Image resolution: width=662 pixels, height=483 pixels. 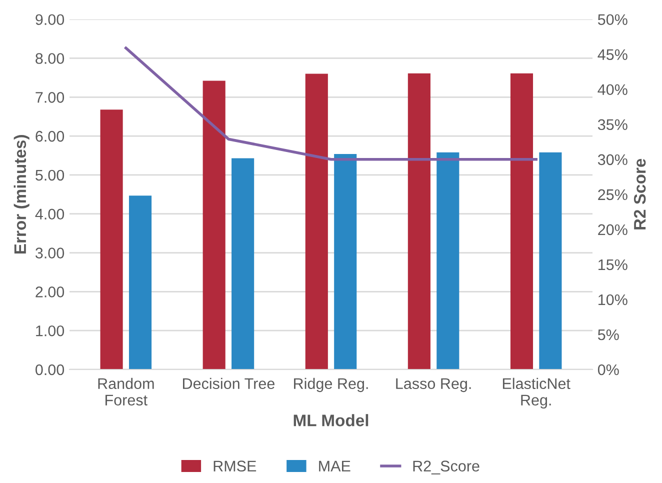 What do you see at coordinates (613, 54) in the screenshot?
I see `y2-tick-label: 45%` at bounding box center [613, 54].